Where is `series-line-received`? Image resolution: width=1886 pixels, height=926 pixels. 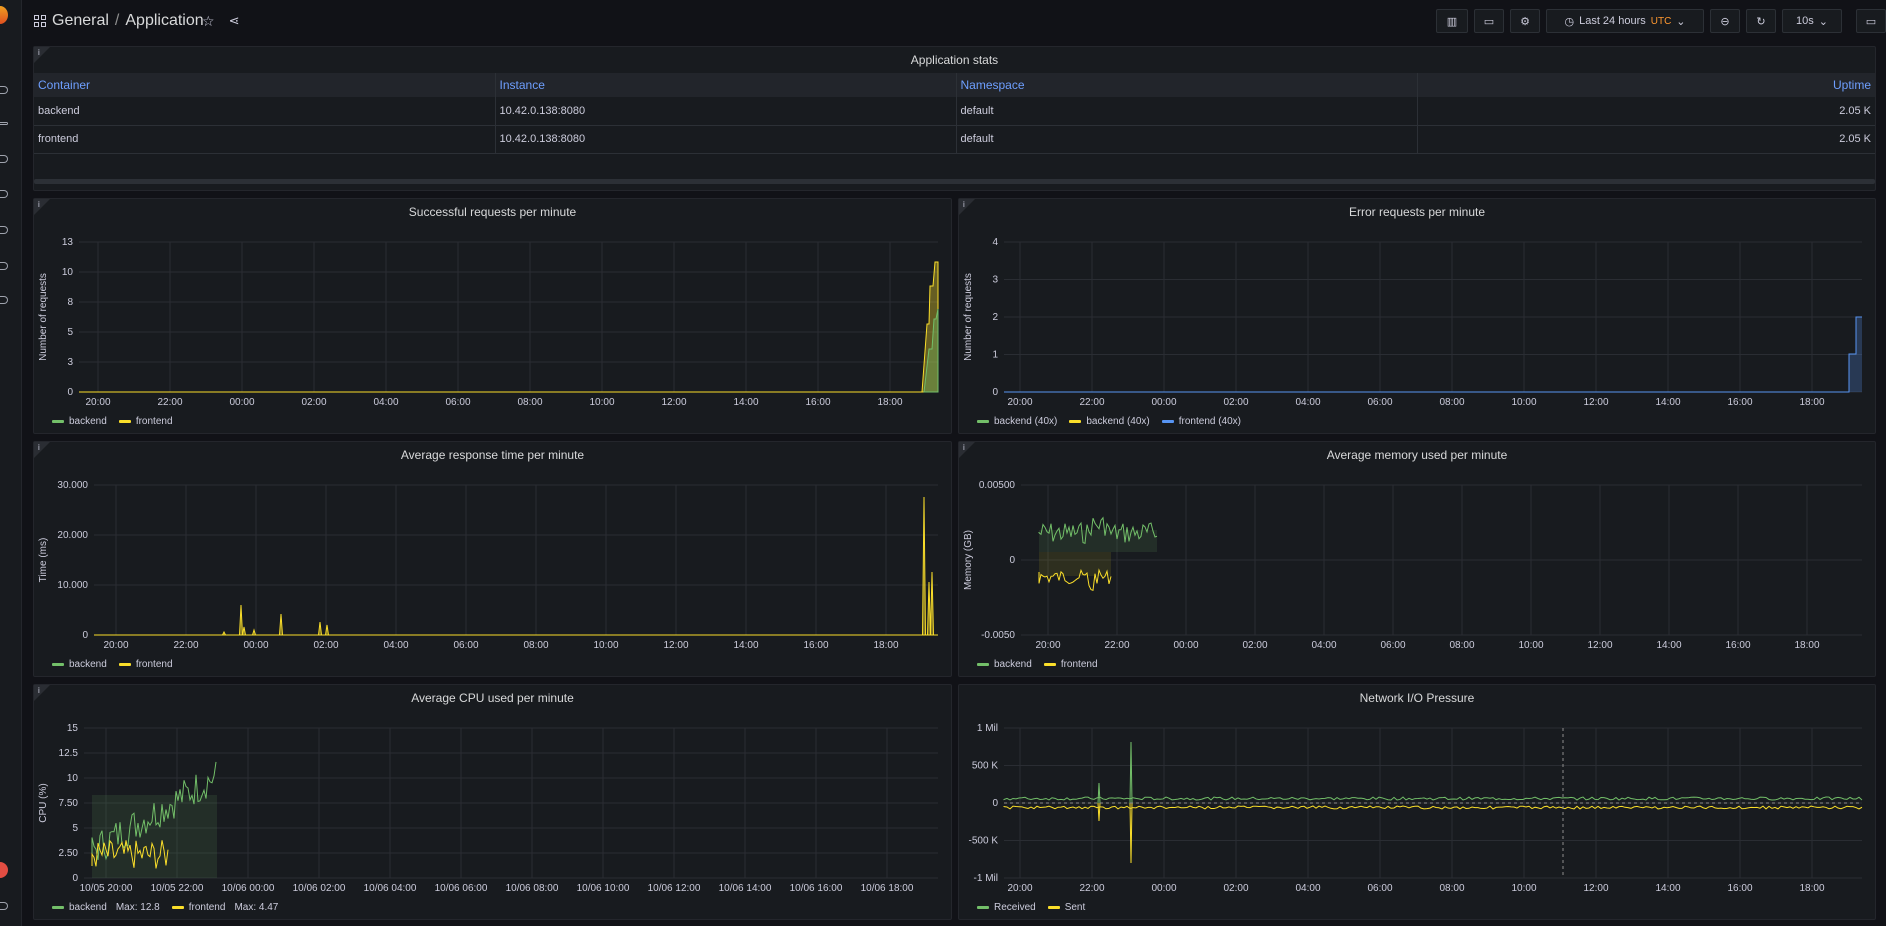 series-line-received is located at coordinates (1433, 798).